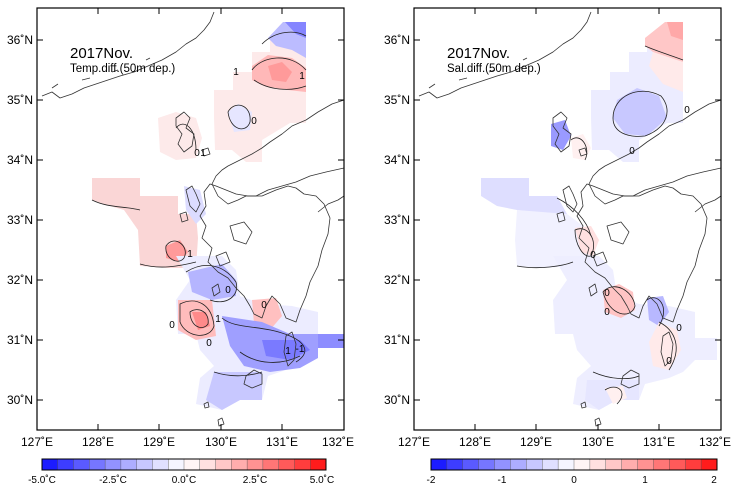 The image size is (753, 486). I want to click on colorbar-swatches, so click(574, 464).